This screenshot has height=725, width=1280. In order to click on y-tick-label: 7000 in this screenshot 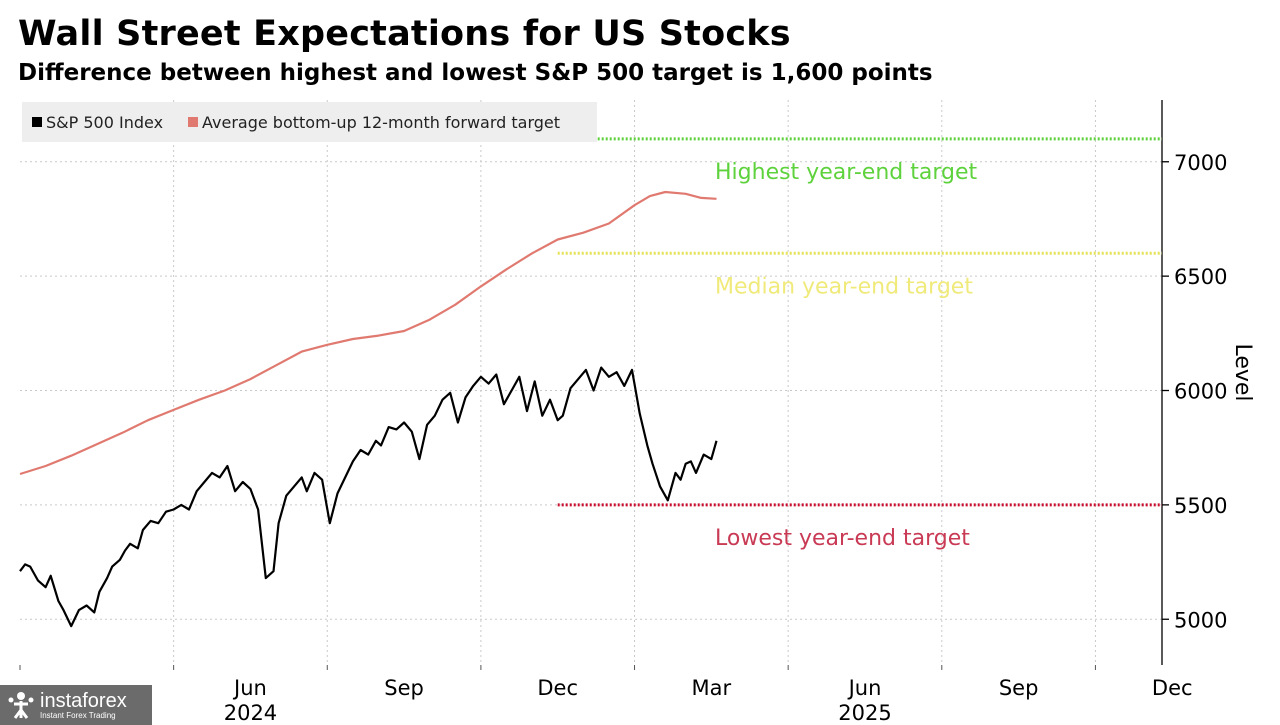, I will do `click(1200, 163)`.